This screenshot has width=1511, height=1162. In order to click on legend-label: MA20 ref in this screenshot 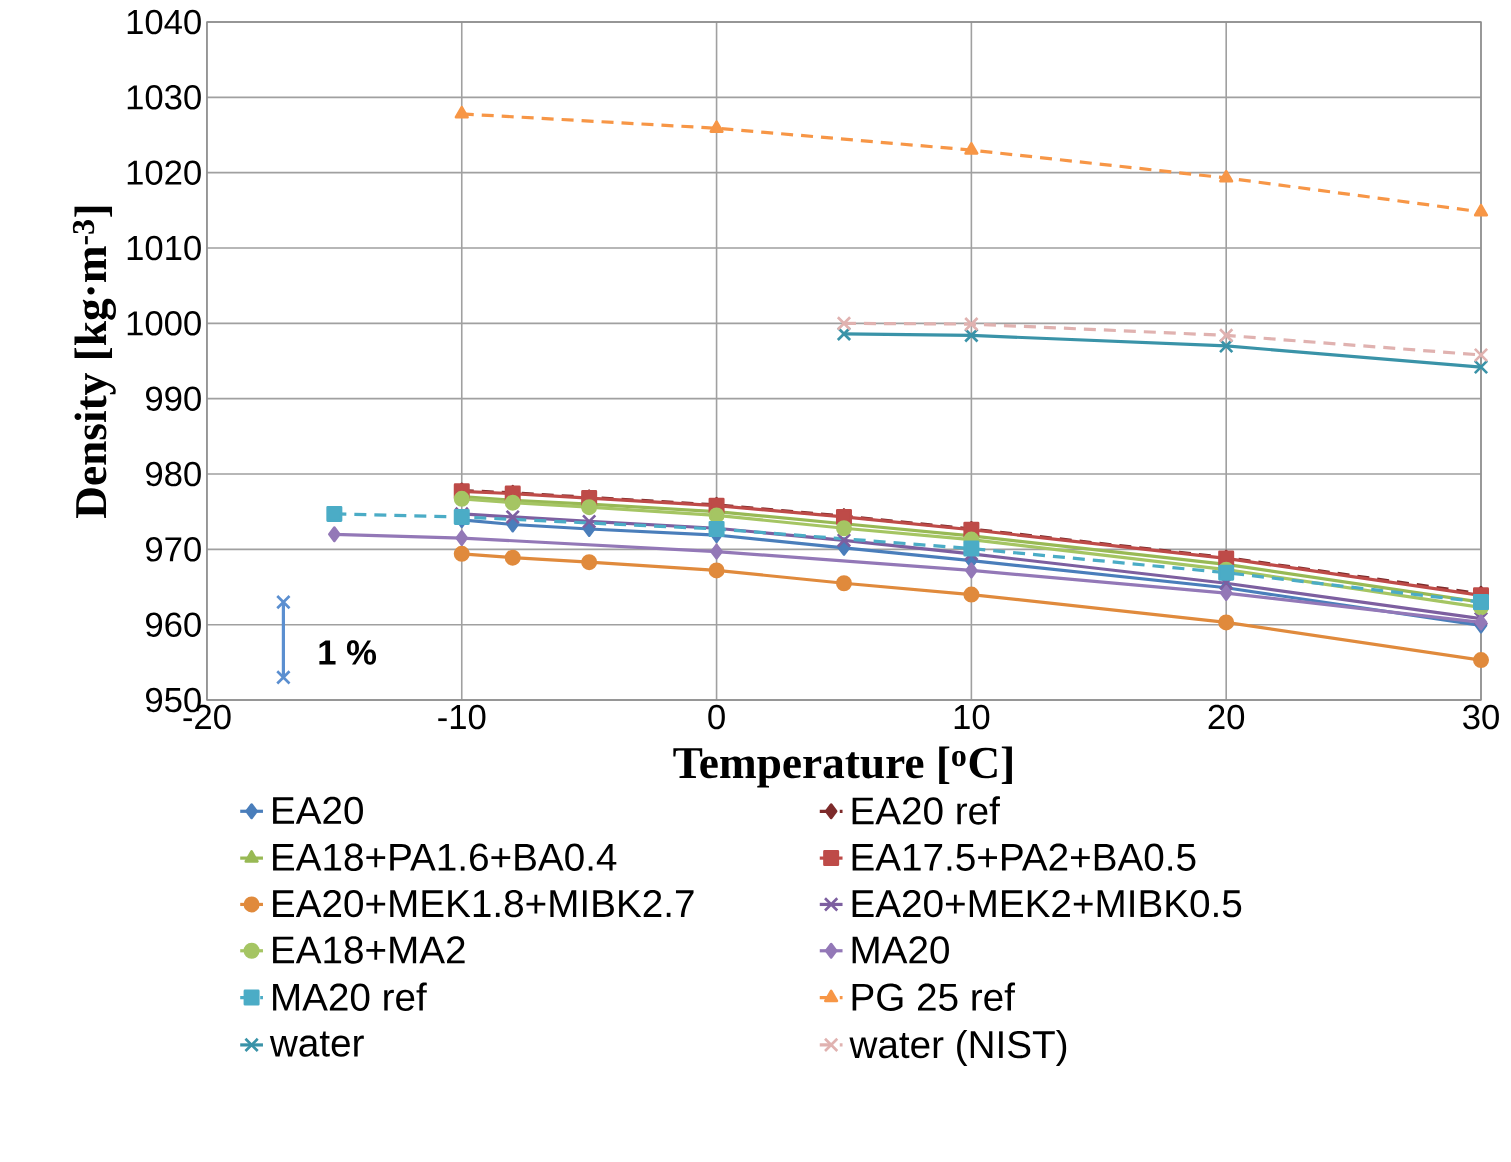, I will do `click(350, 996)`.